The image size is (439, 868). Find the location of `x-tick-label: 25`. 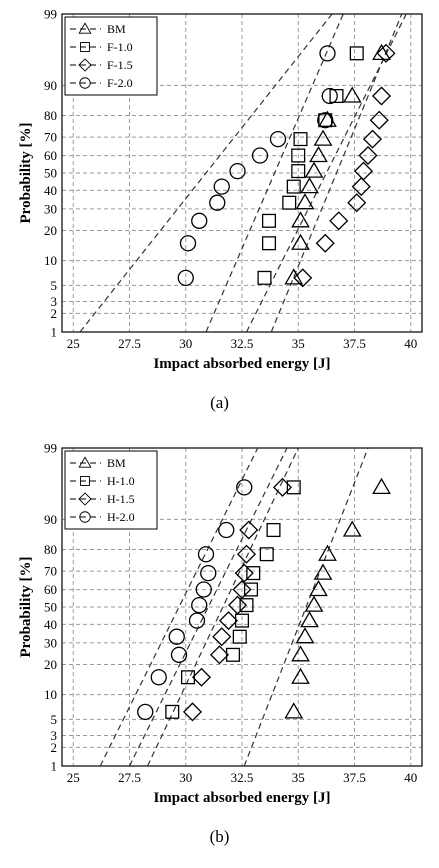

x-tick-label: 25 is located at coordinates (73, 777).